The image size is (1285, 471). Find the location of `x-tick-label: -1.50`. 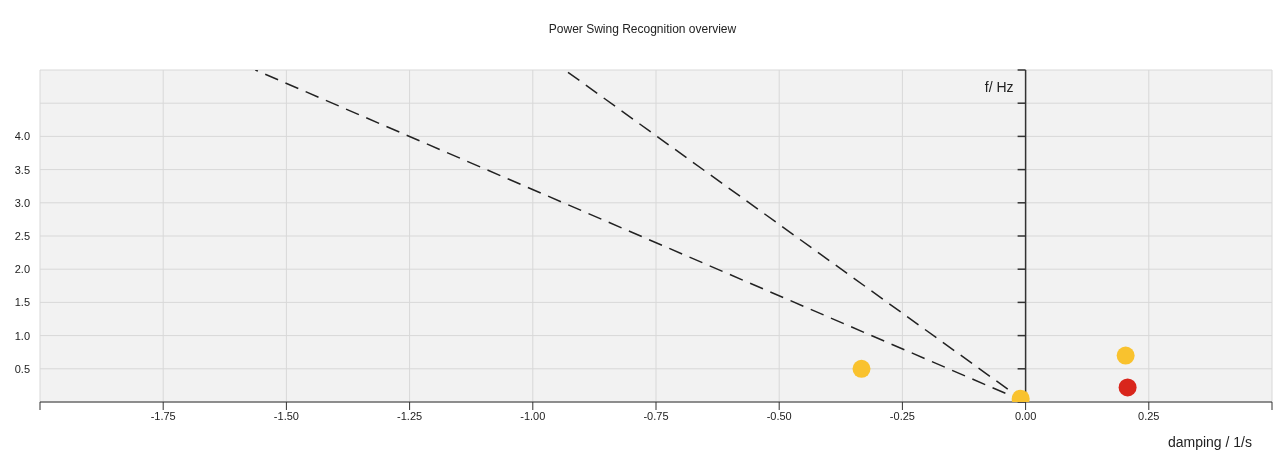

x-tick-label: -1.50 is located at coordinates (286, 415).